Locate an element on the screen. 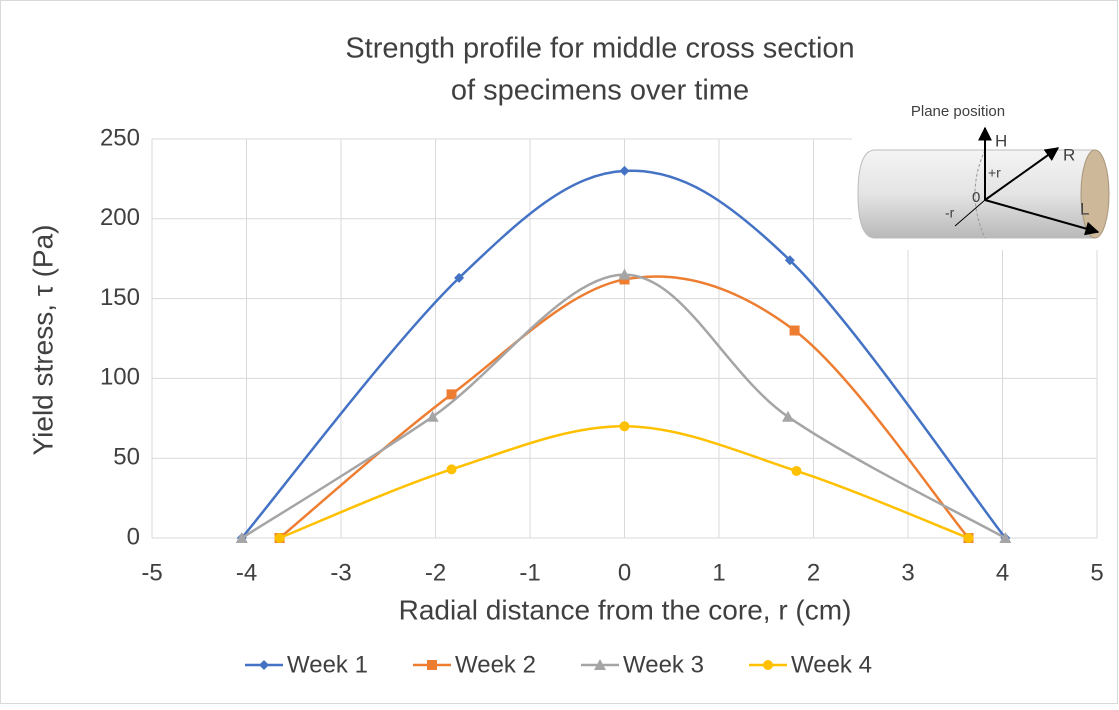 This screenshot has height=710, width=1119. inset-label: H is located at coordinates (1001, 140).